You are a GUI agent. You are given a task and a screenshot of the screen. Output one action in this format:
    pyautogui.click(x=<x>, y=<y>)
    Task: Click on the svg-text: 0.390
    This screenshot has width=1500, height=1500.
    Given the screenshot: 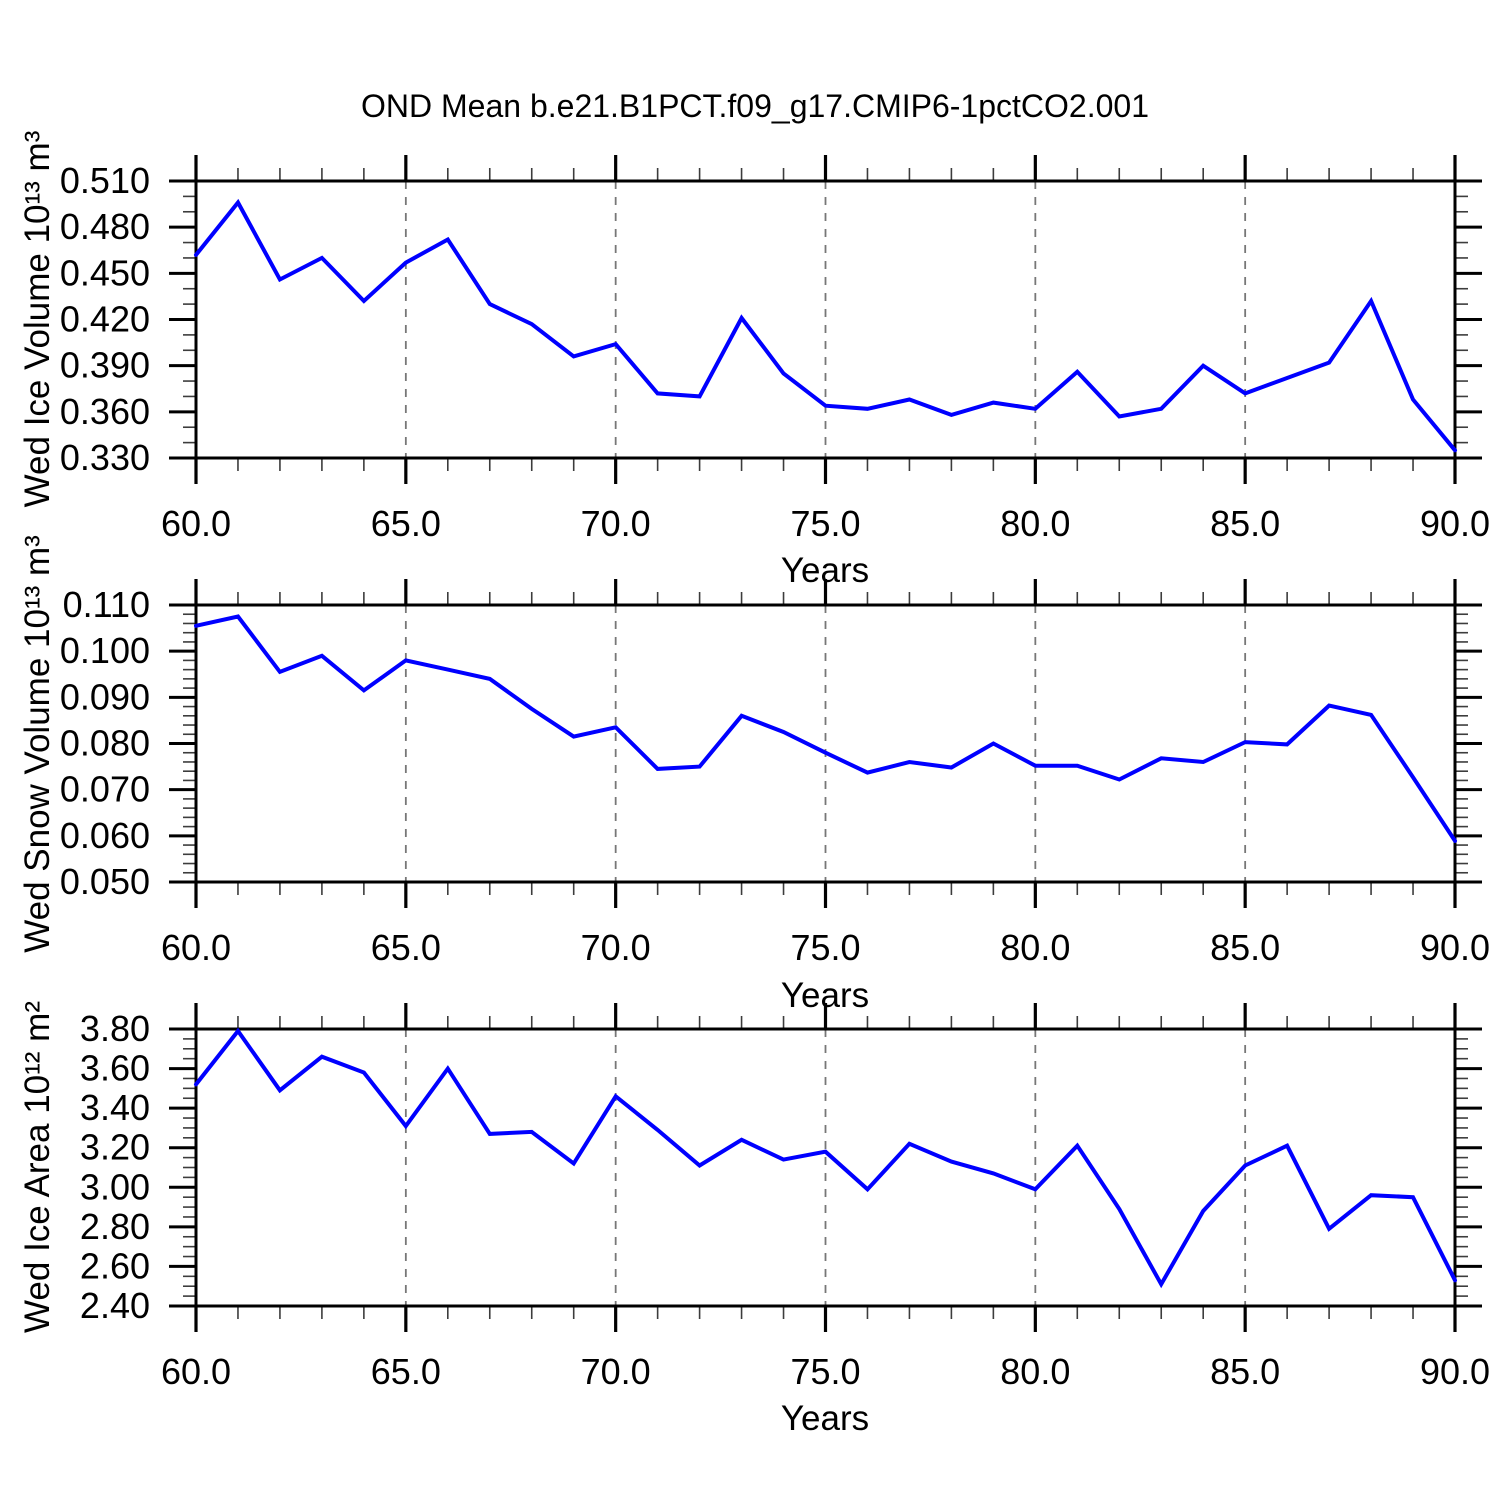 What is the action you would take?
    pyautogui.click(x=105, y=365)
    